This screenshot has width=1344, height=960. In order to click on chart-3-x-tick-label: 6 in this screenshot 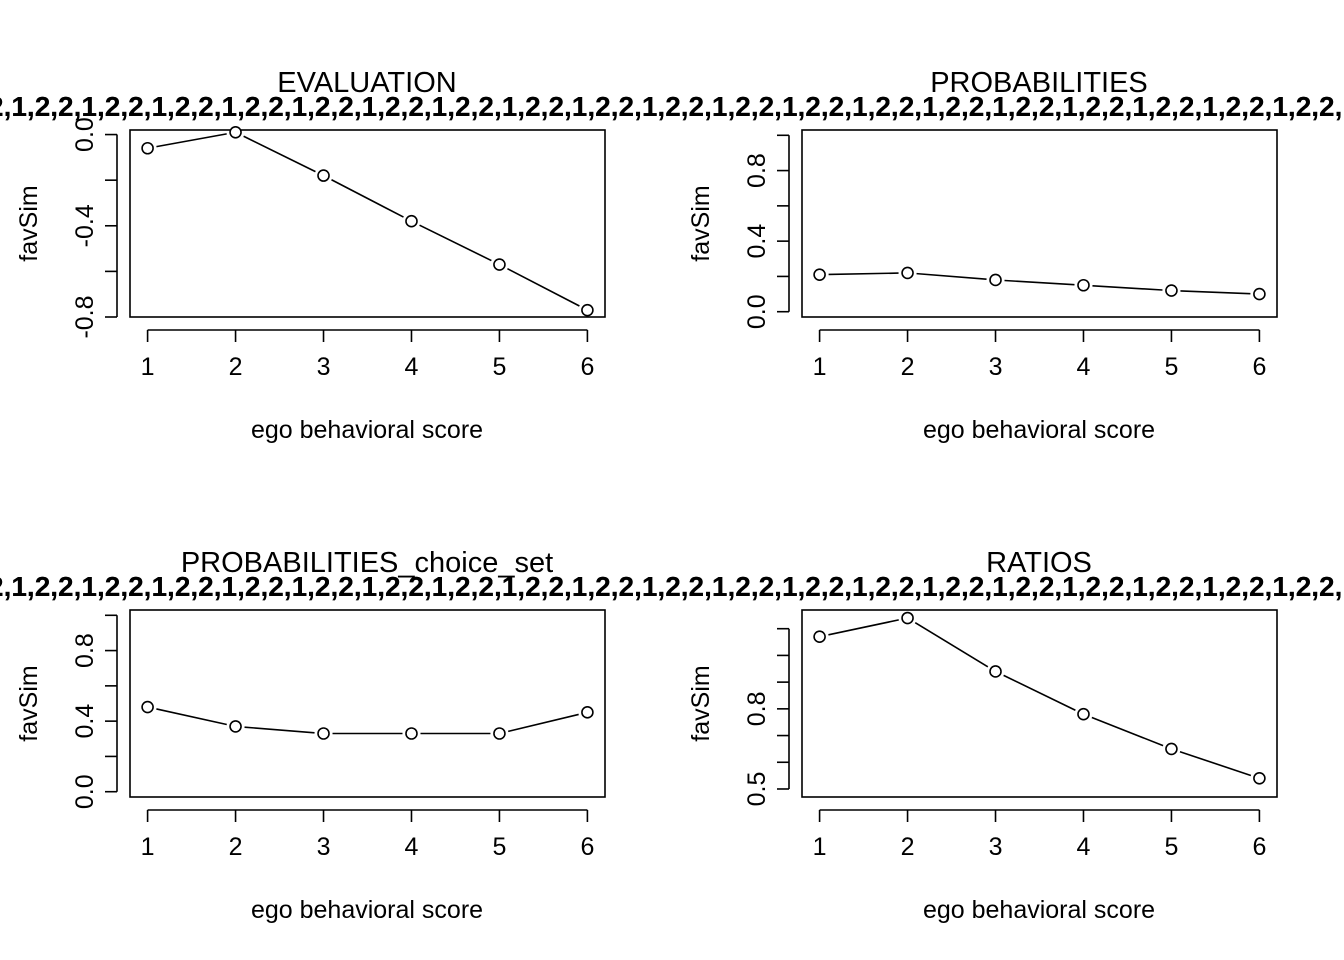, I will do `click(587, 847)`.